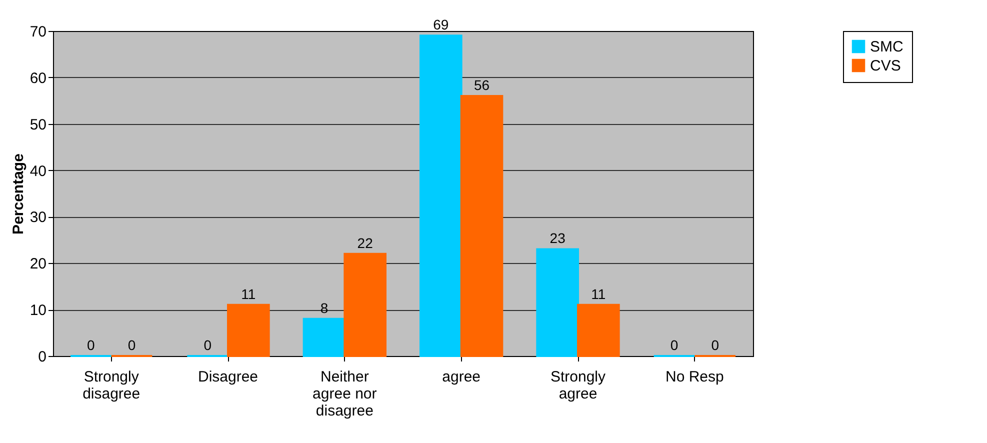 Image resolution: width=987 pixels, height=443 pixels. Describe the element at coordinates (887, 47) in the screenshot. I see `legend-label: SMC` at that location.